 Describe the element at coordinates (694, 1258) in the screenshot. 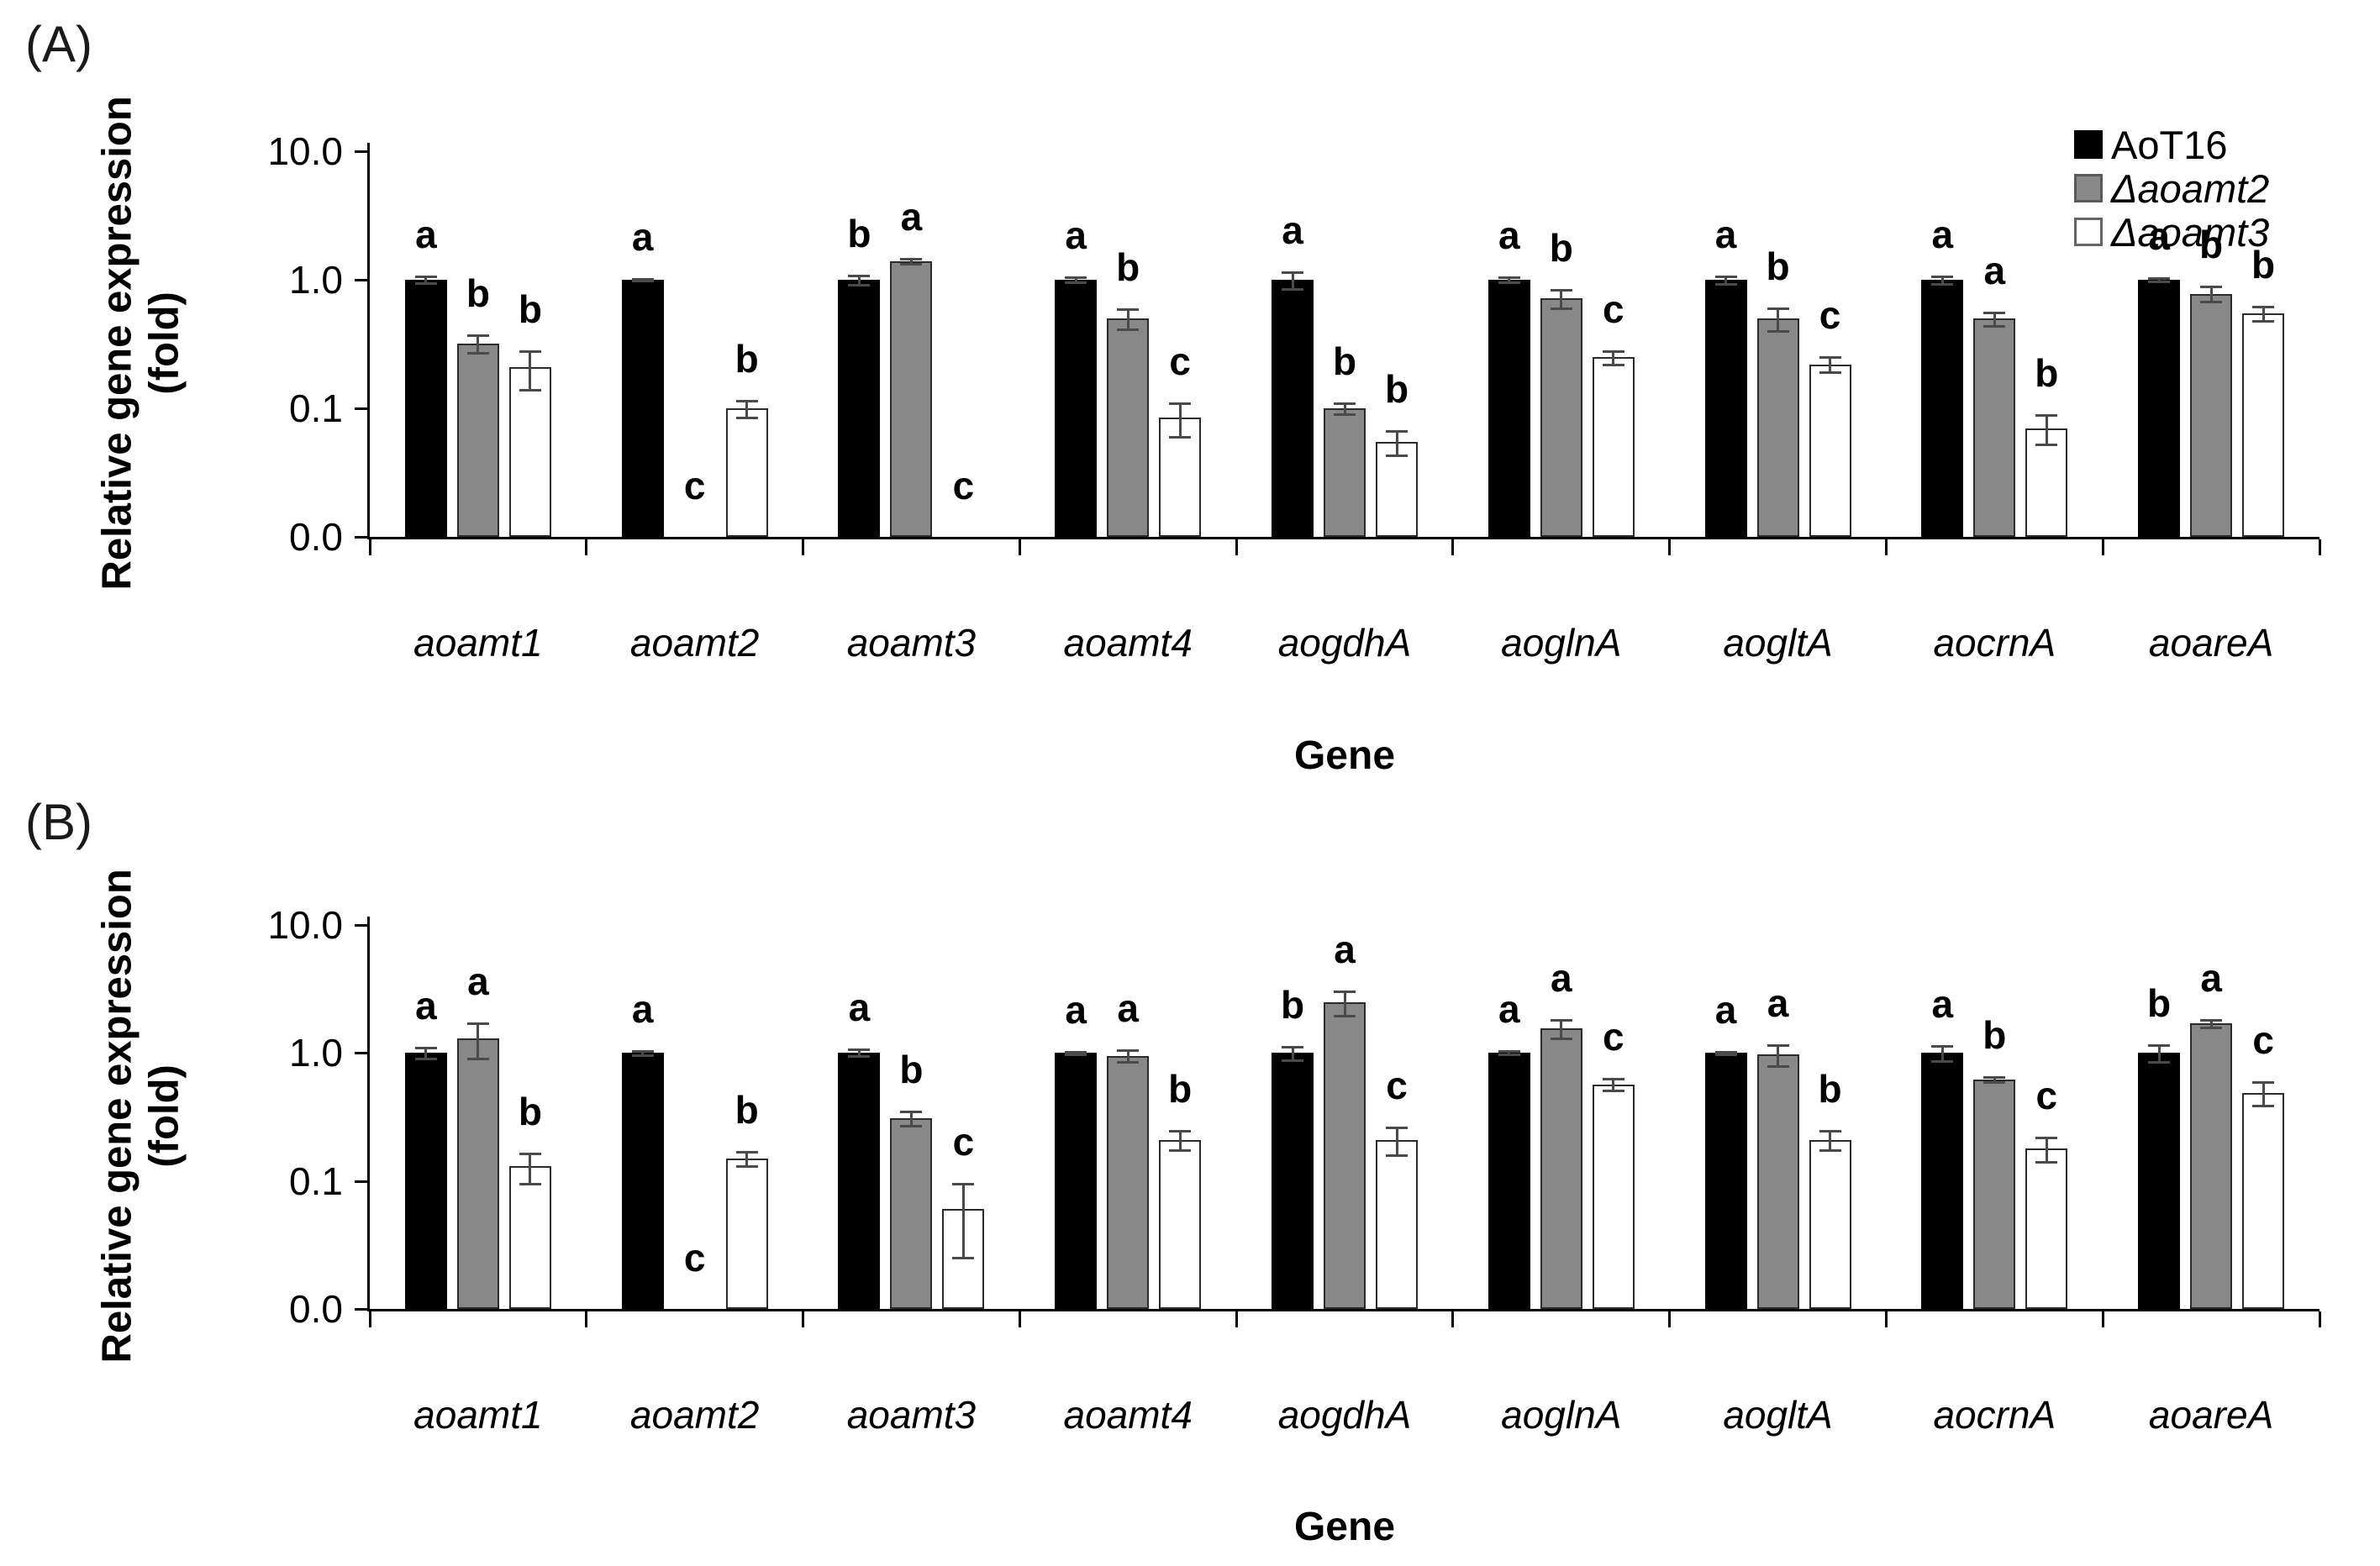

I see `sig-letter-b-daoamt2-aoamt2: c` at that location.